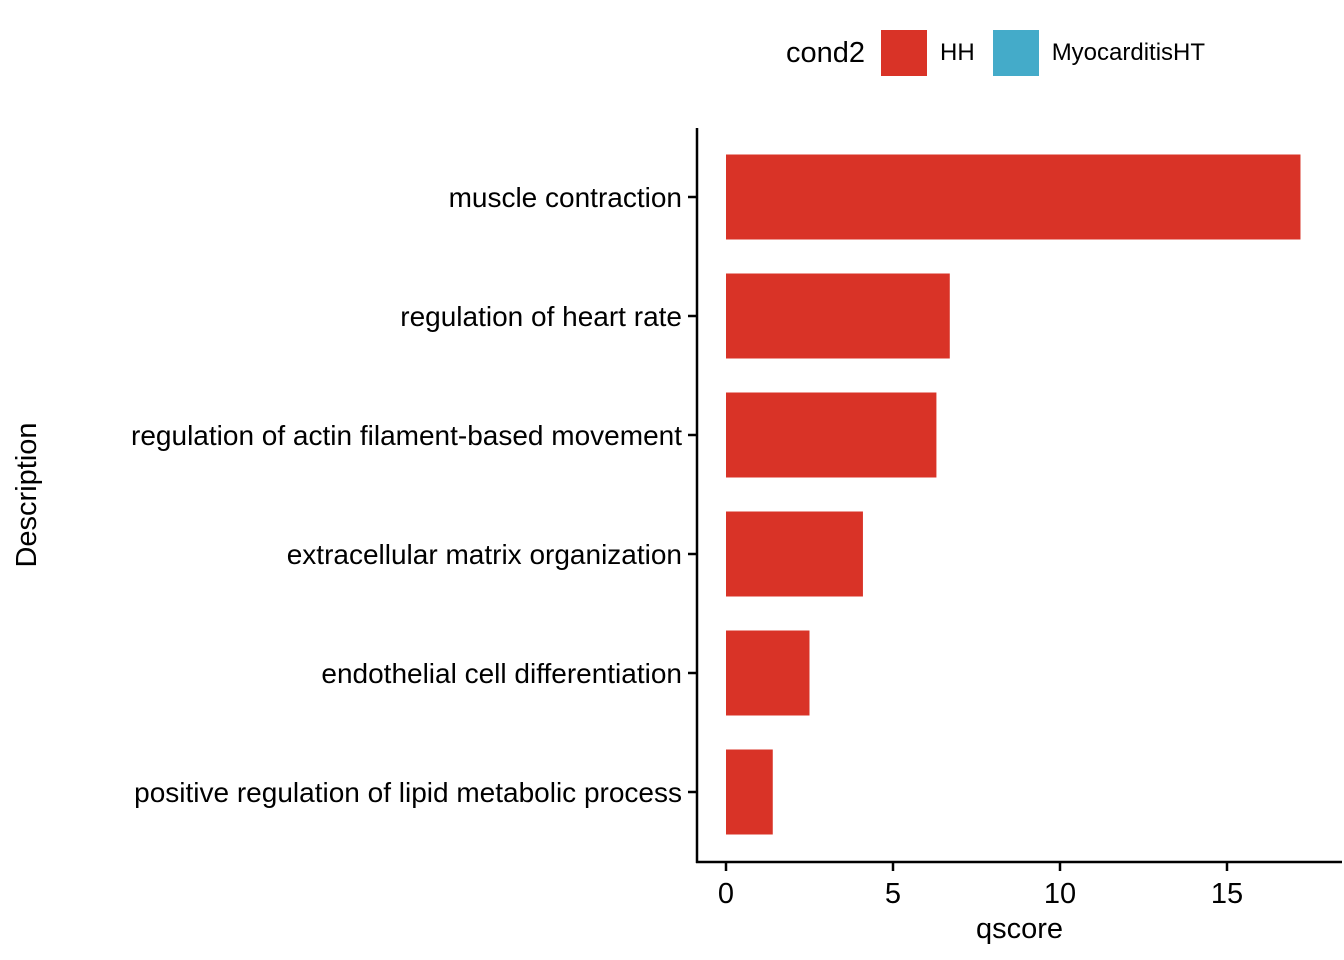 The width and height of the screenshot is (1344, 960). I want to click on legend-swatch-hh, so click(904, 53).